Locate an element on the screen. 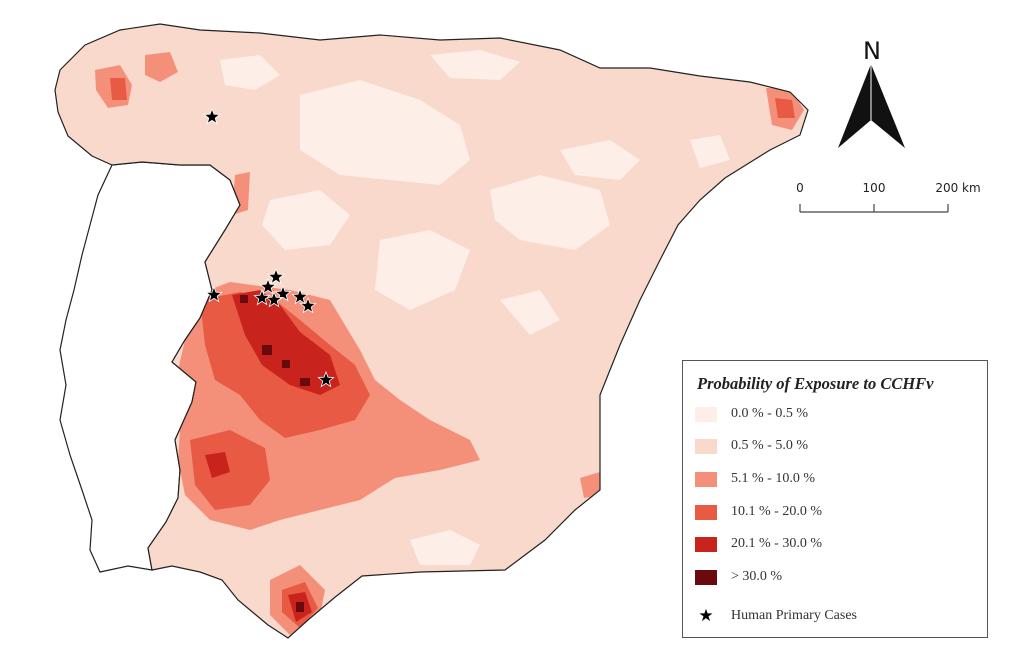  legend-label: 10.1 % - 20.0 % is located at coordinates (776, 511).